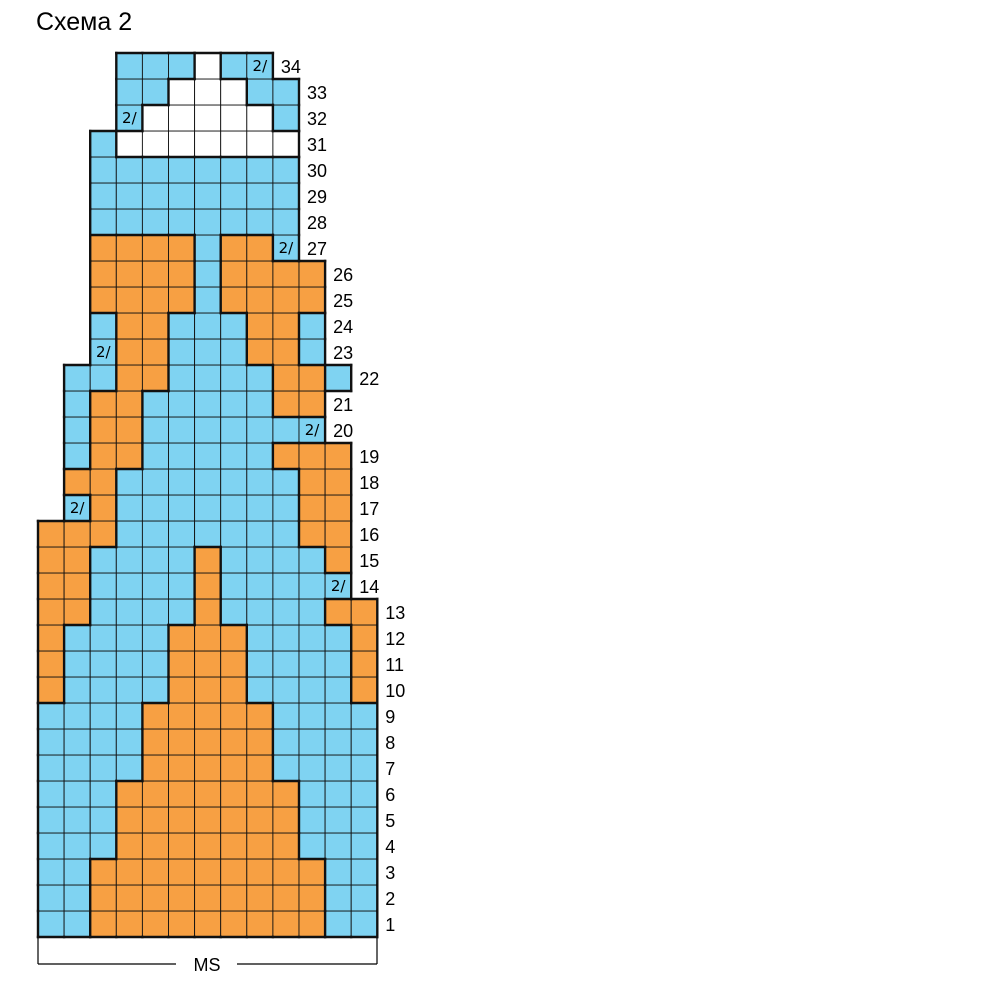 The width and height of the screenshot is (1000, 1000). Describe the element at coordinates (343, 275) in the screenshot. I see `row-number-label: 26` at that location.